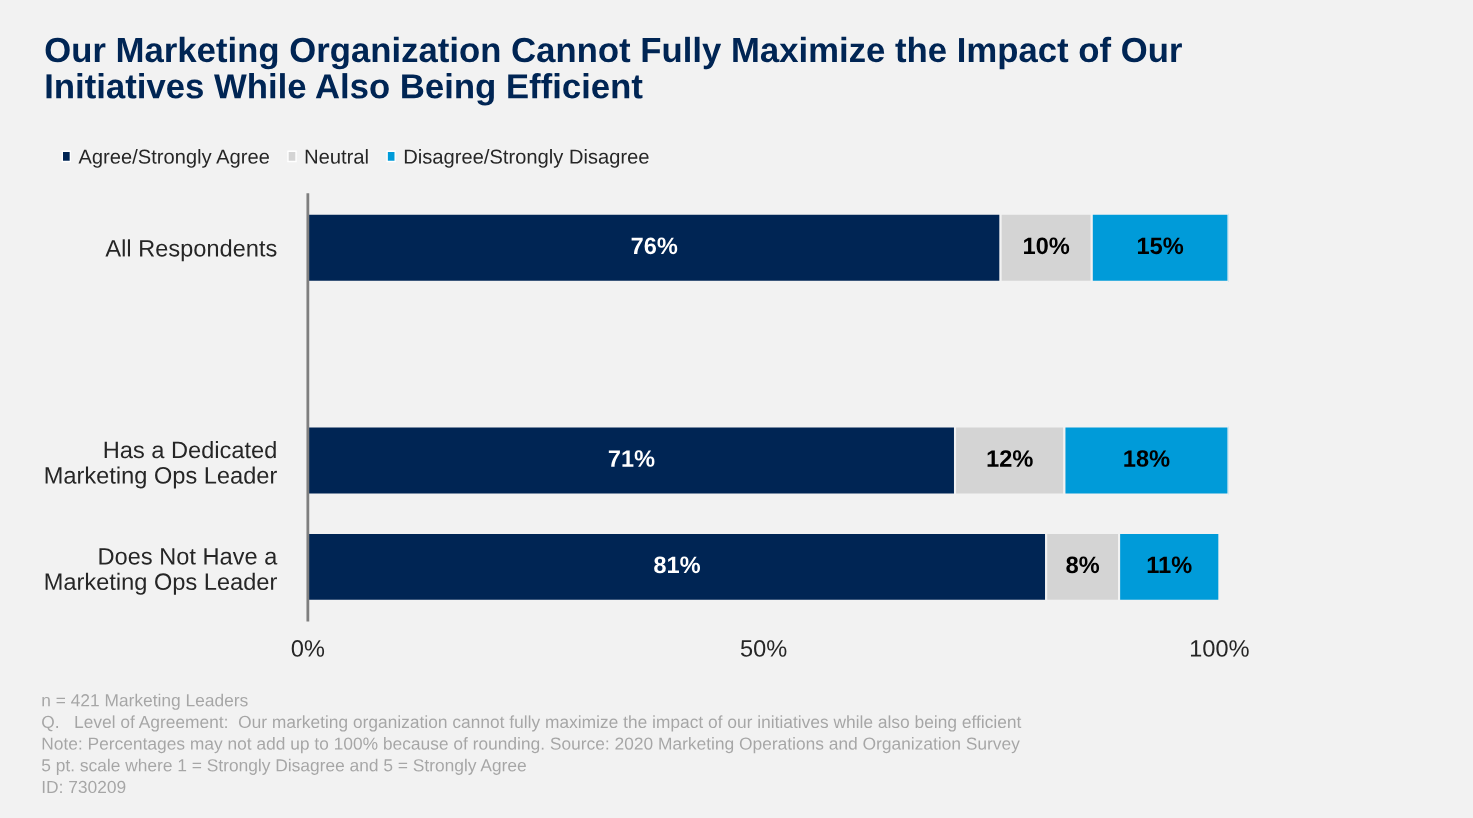 This screenshot has width=1473, height=818. Describe the element at coordinates (526, 158) in the screenshot. I see `legend-label: Disagree/Strongly Disagree` at that location.